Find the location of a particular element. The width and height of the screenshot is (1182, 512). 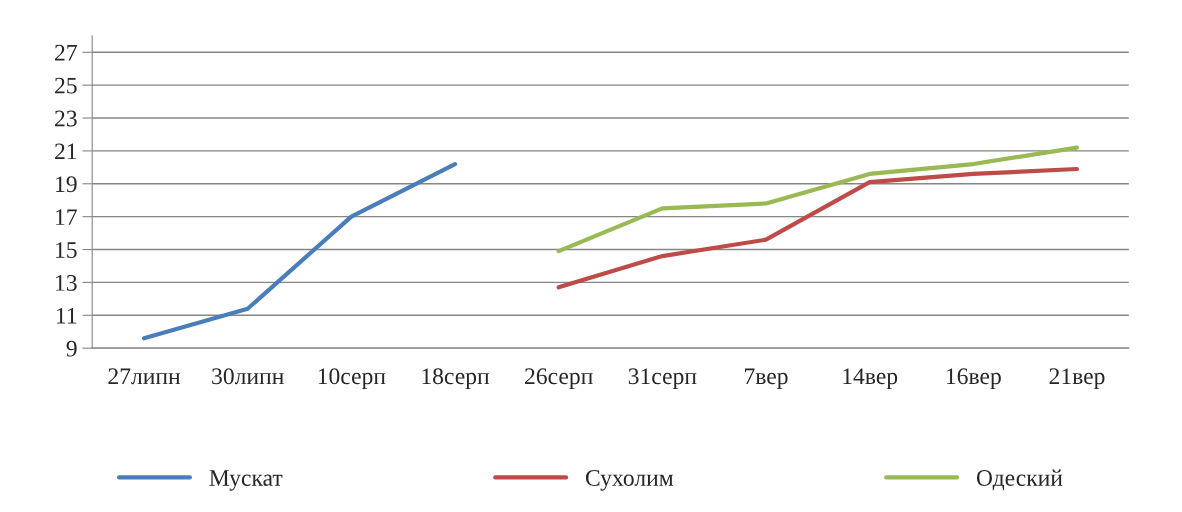

x-tick-label: 31серп is located at coordinates (662, 379).